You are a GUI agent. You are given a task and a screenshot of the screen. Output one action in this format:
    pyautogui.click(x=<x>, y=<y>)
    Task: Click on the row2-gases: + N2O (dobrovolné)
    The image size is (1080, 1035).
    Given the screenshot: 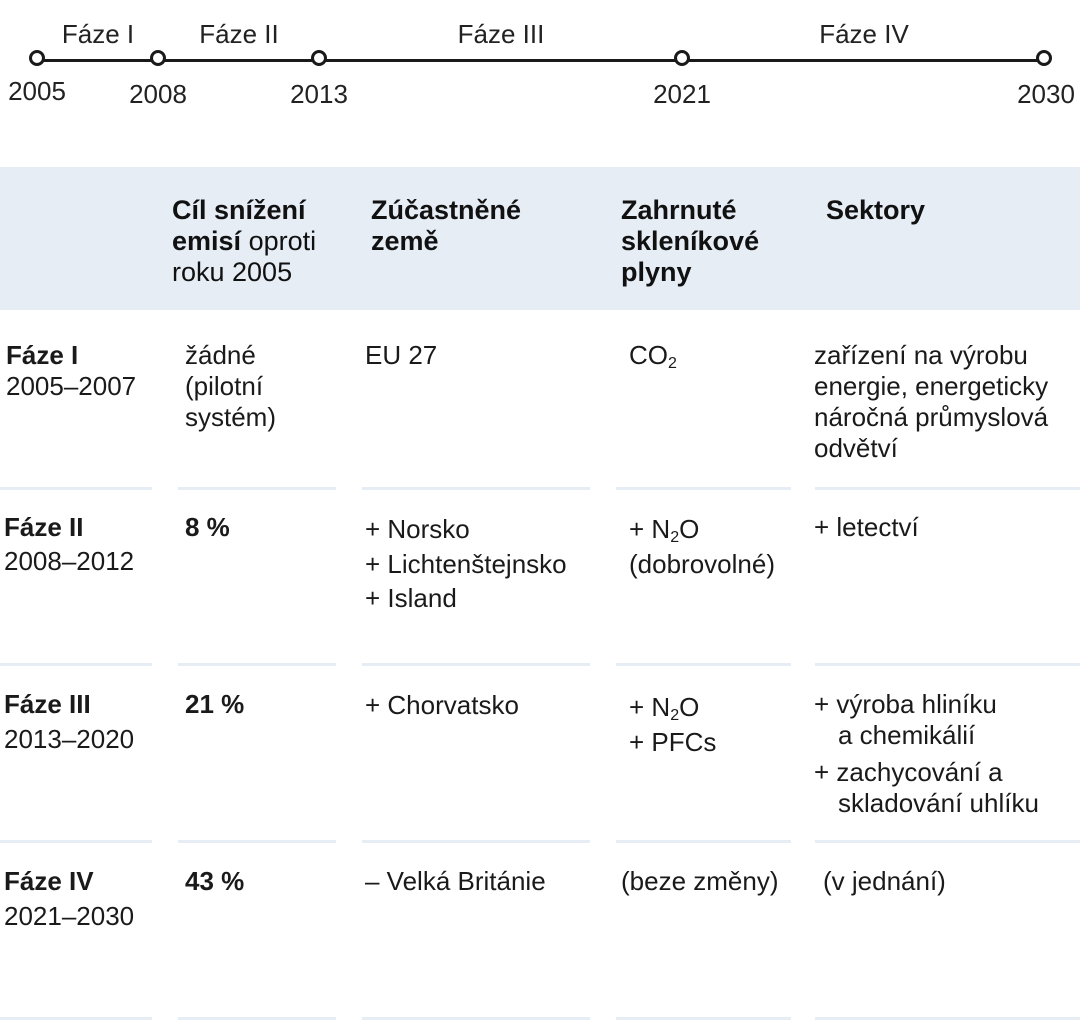 What is the action you would take?
    pyautogui.click(x=702, y=546)
    